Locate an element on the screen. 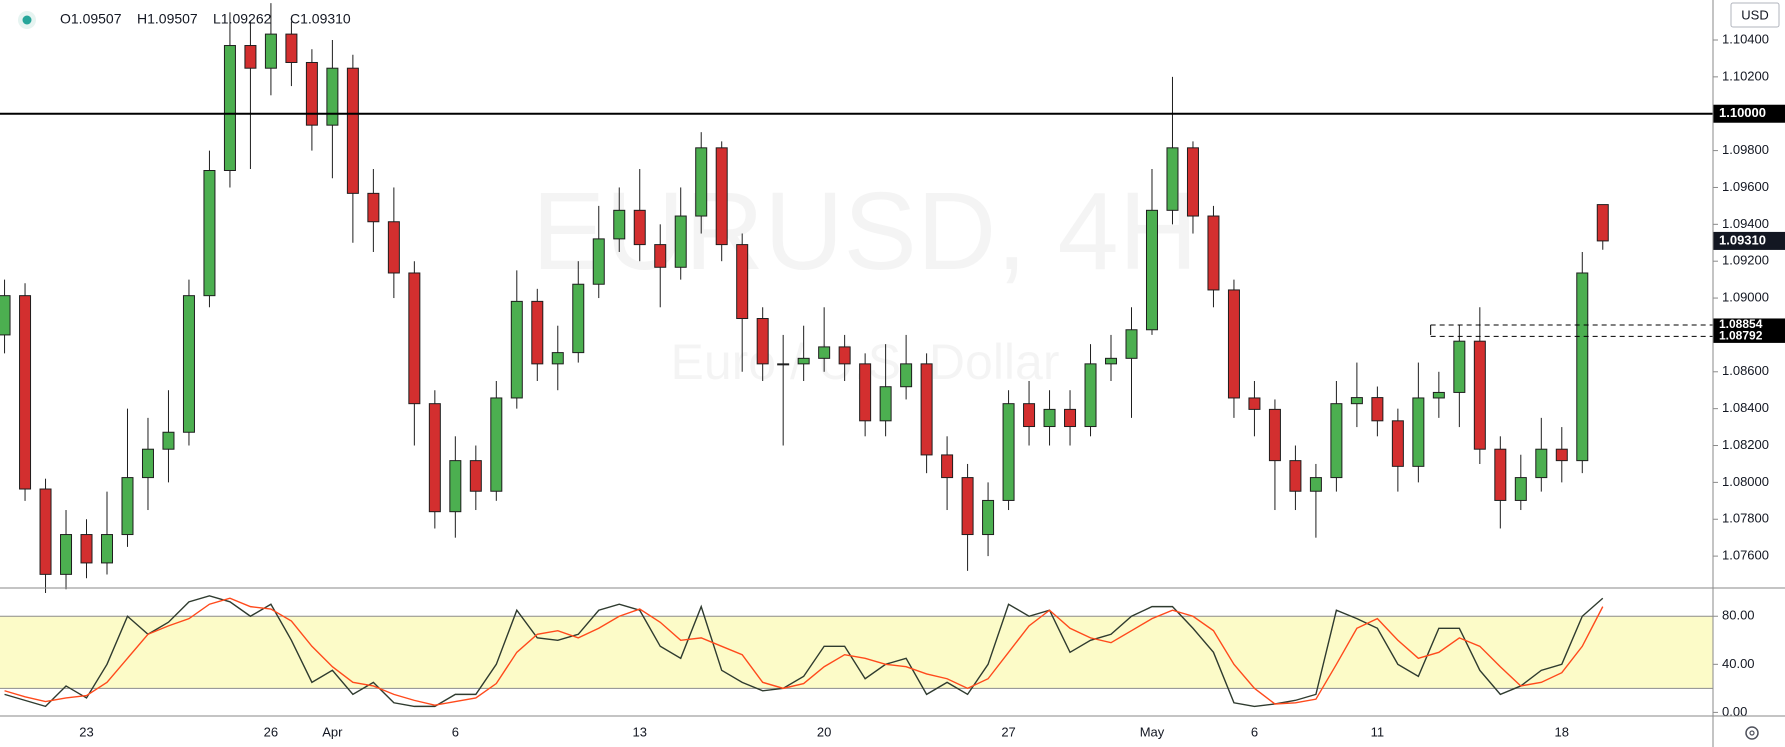 This screenshot has height=747, width=1785. stoch-line is located at coordinates (804, 651).